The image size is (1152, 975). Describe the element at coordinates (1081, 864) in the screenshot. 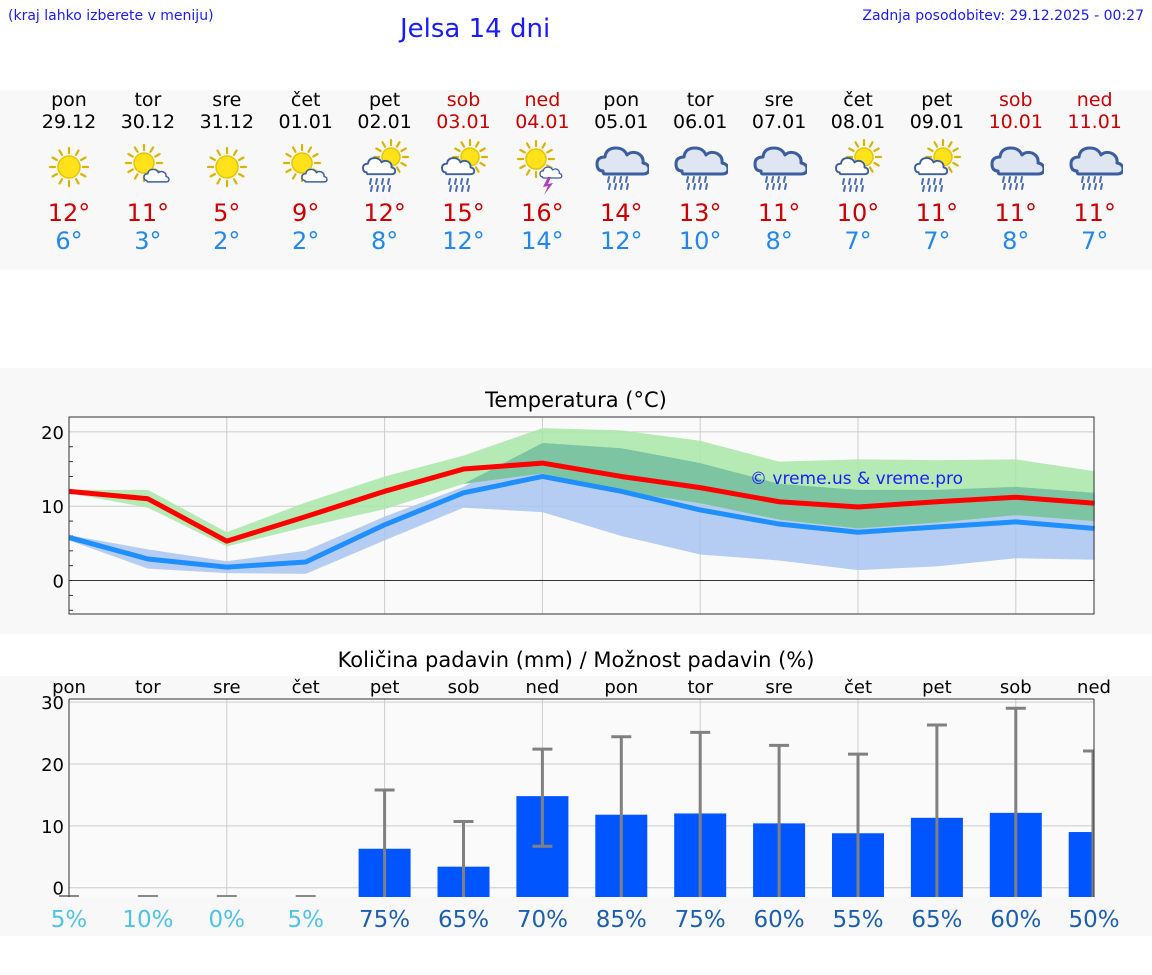

I see `precip-bar` at that location.